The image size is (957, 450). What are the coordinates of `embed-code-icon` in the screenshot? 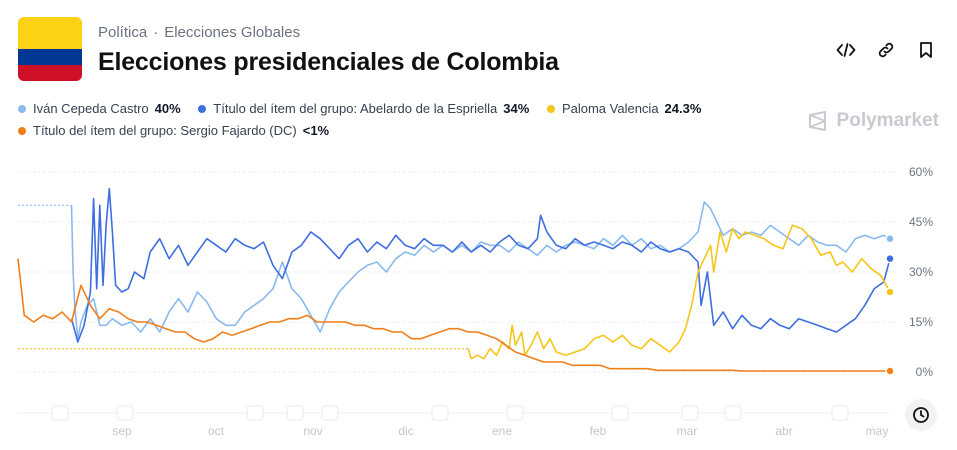 It's located at (846, 50).